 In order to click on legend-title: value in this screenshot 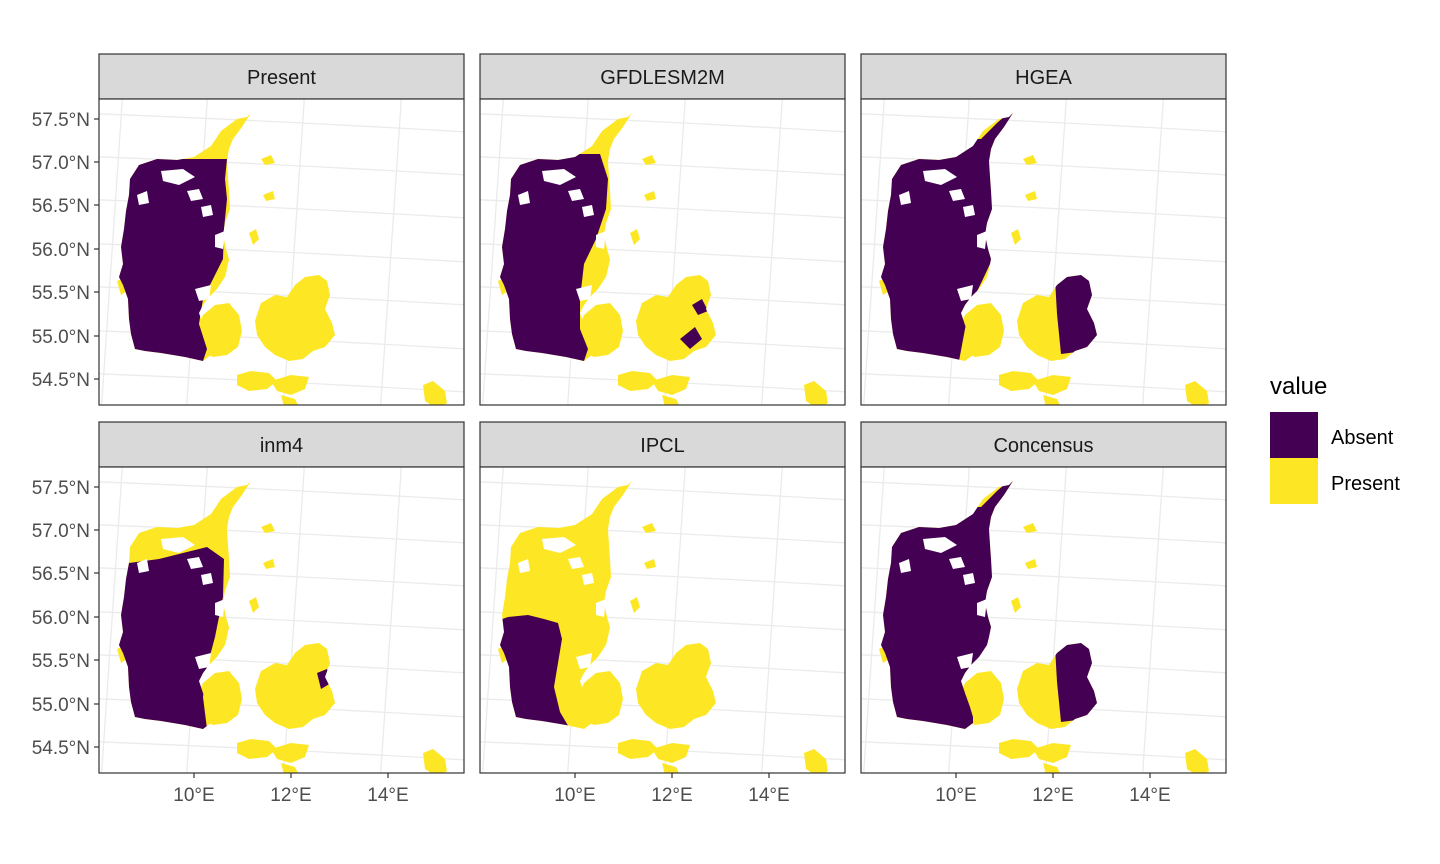, I will do `click(1298, 386)`.